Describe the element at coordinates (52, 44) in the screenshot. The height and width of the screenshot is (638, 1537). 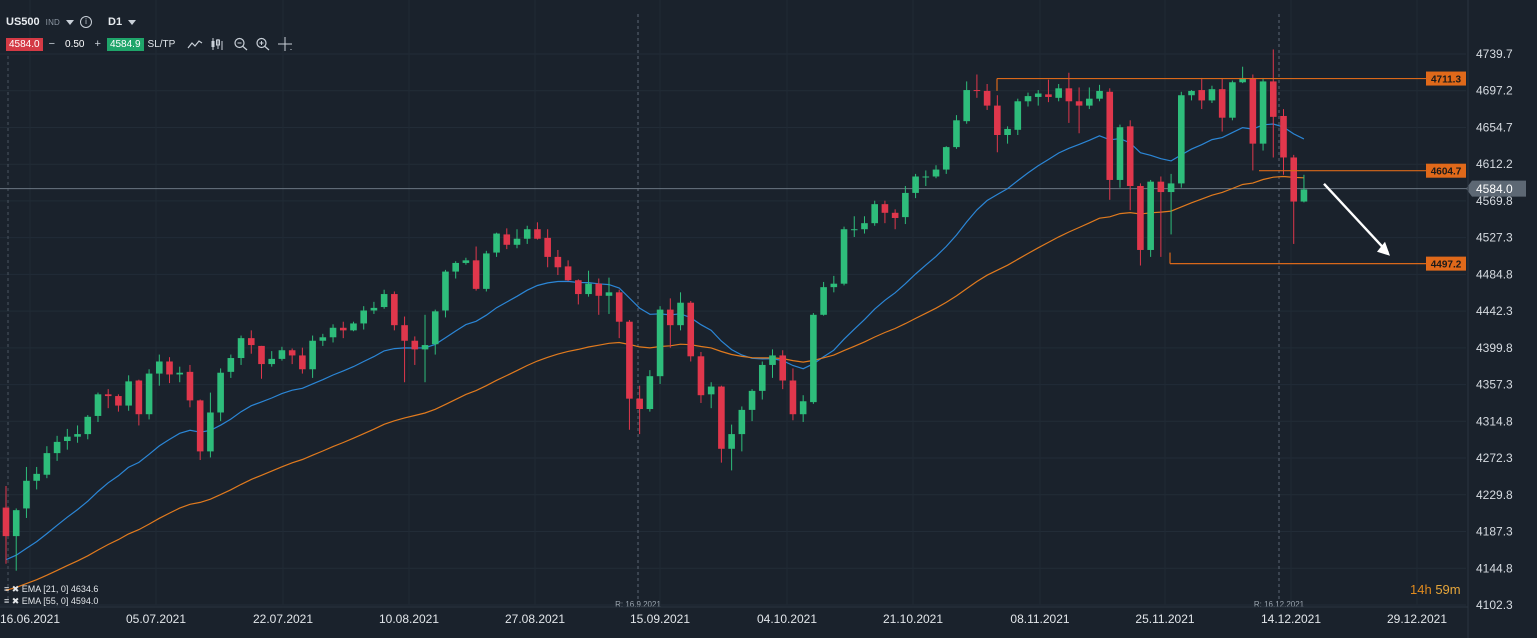
I see `decrease-quantity-button: −` at that location.